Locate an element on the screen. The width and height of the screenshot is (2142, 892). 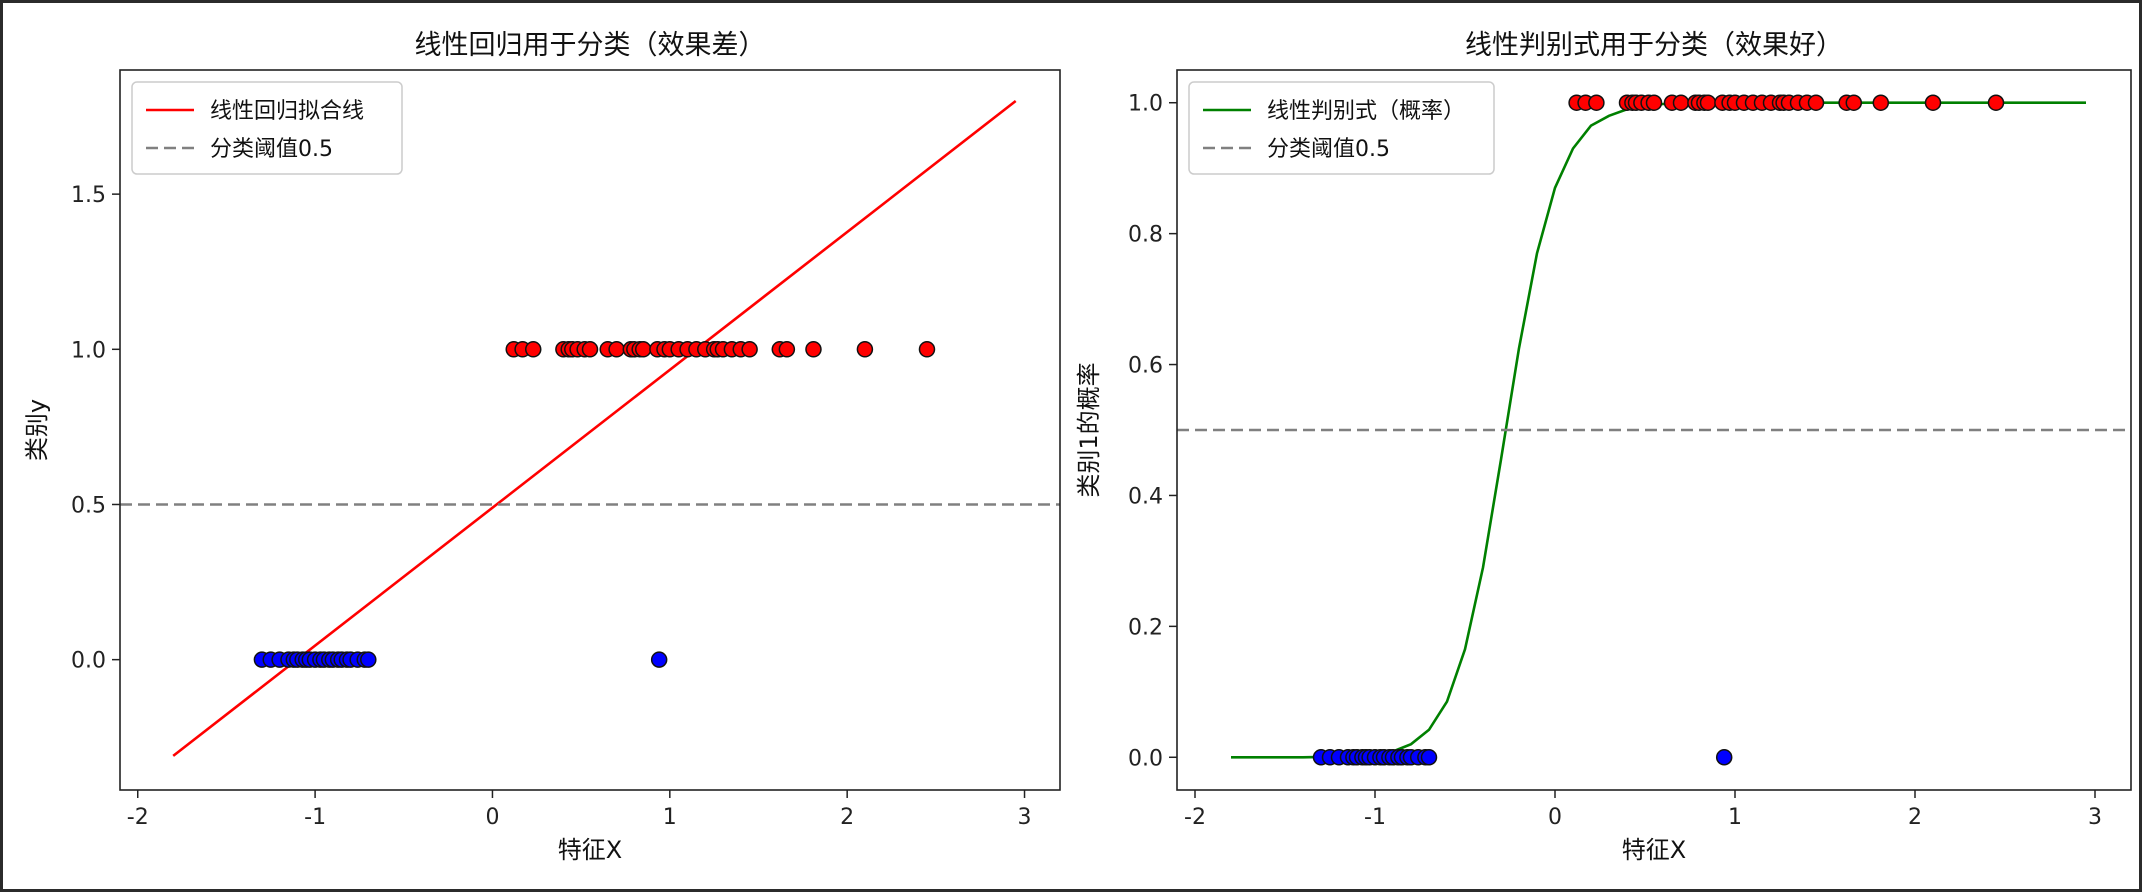
y-tick-label: 0.4 is located at coordinates (1145, 496).